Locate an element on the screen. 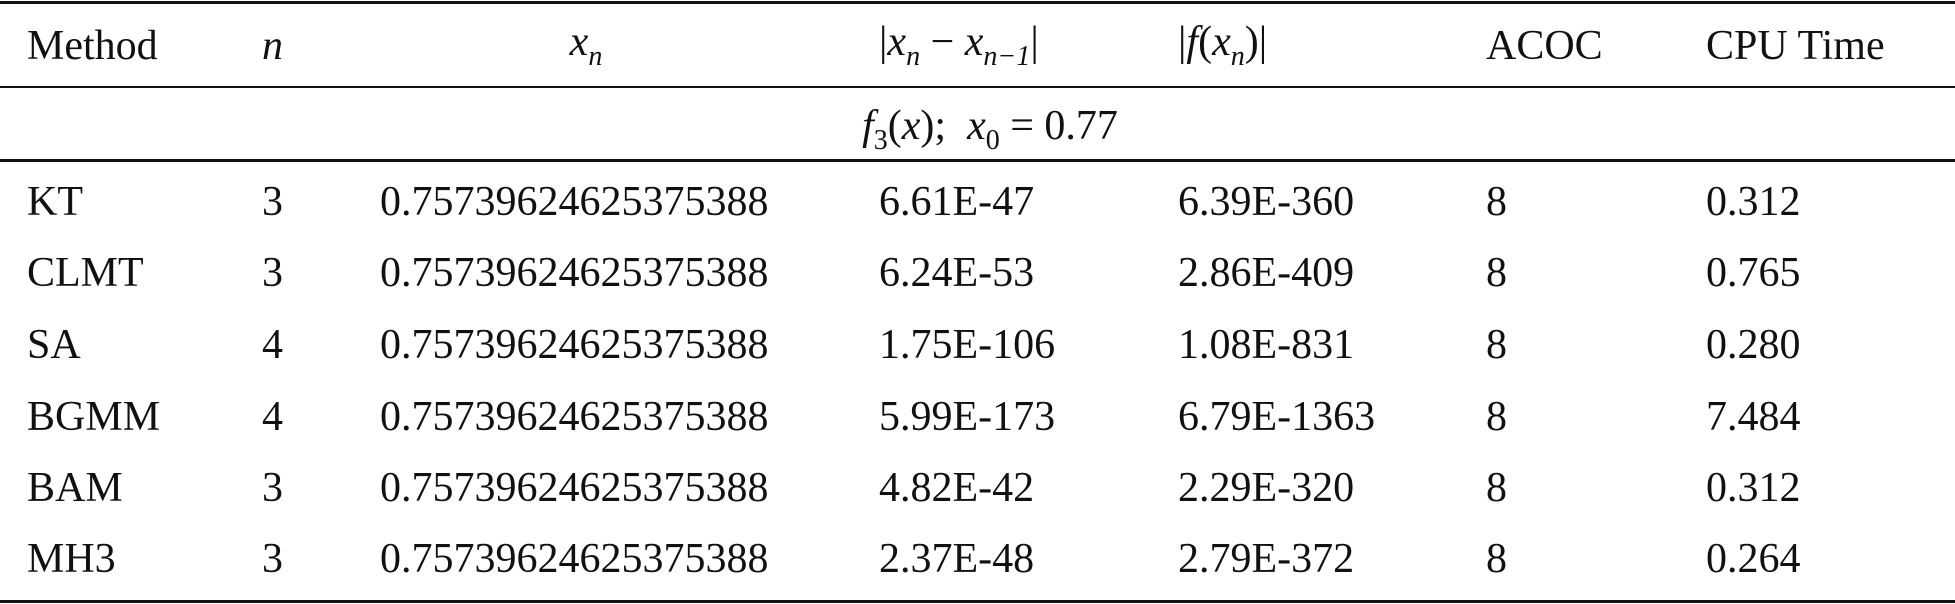 Image resolution: width=1955 pixels, height=604 pixels. top-rule is located at coordinates (977, 2).